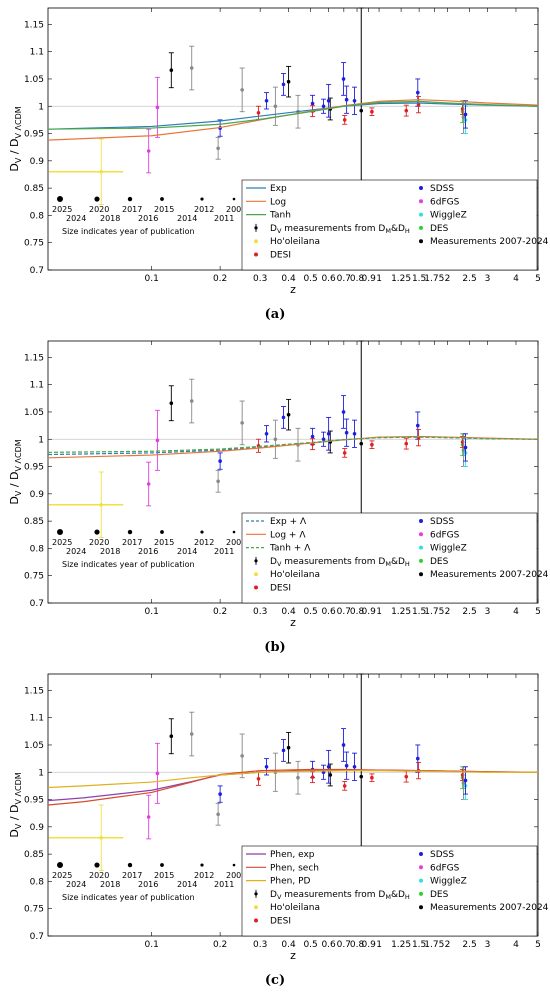 Image resolution: width=550 pixels, height=1000 pixels. I want to click on year-label-bottom: 2016, so click(148, 218).